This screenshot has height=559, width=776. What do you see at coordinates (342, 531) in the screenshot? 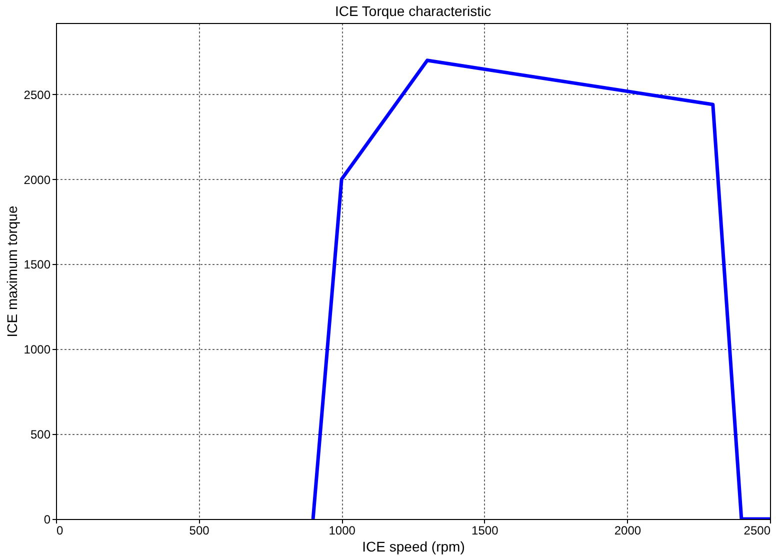
I see `x-tick-label: 1000` at bounding box center [342, 531].